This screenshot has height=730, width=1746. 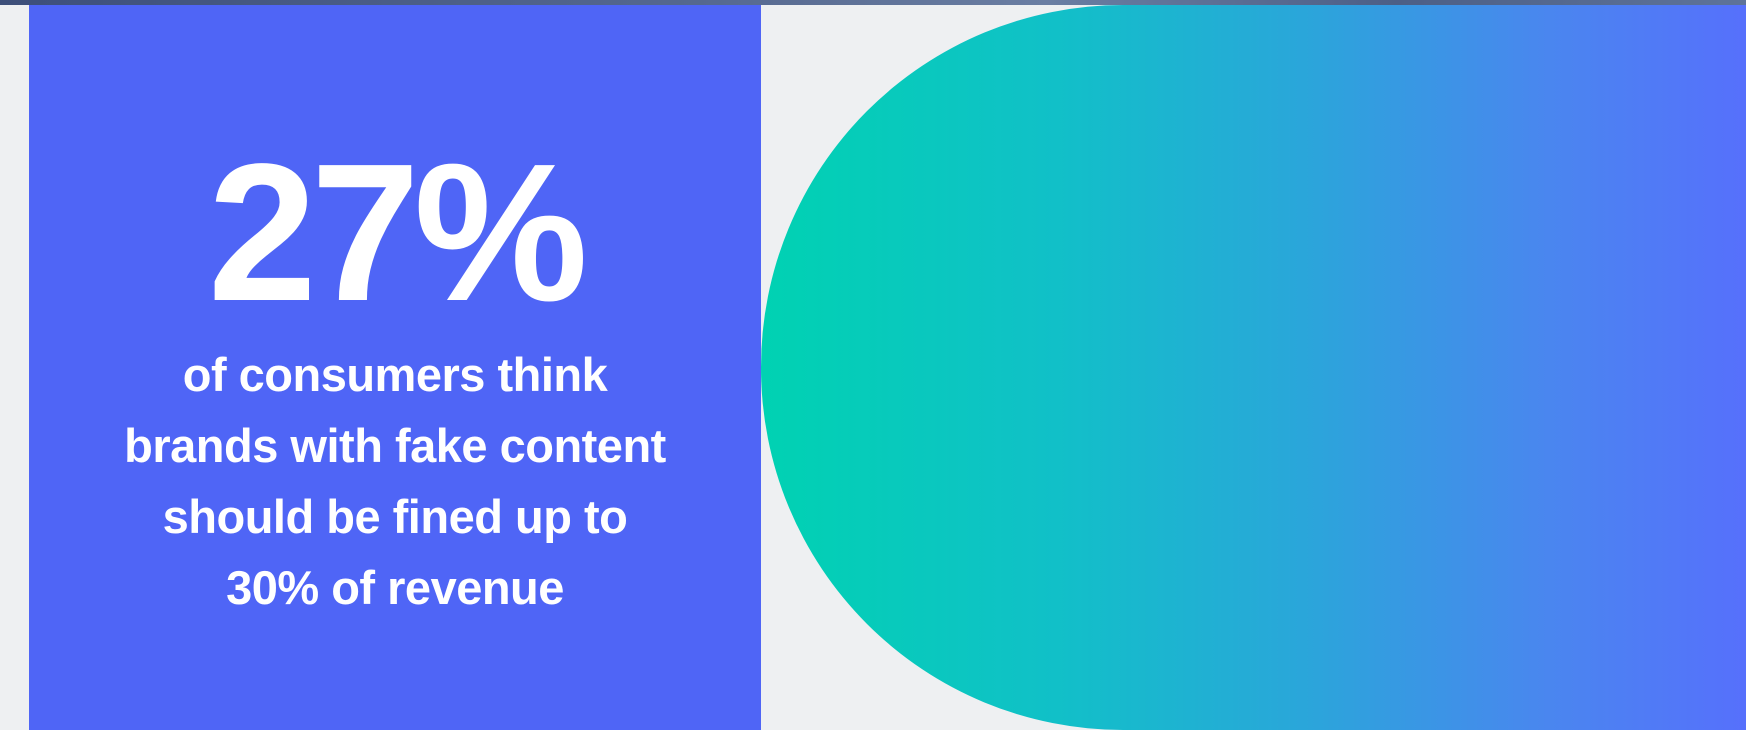 I want to click on stat-value: 27%, so click(x=397, y=232).